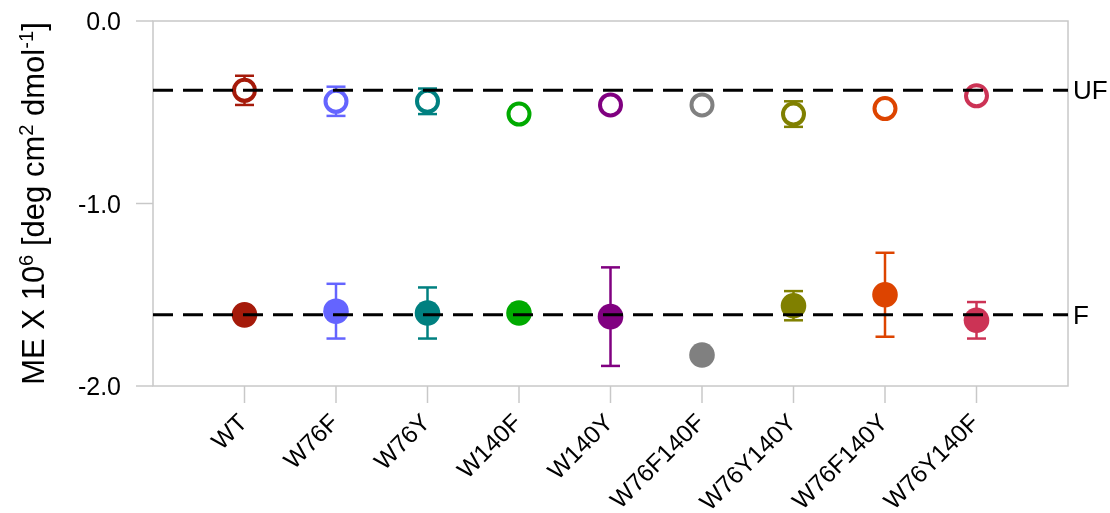 Image resolution: width=1110 pixels, height=513 pixels. I want to click on y-tick-label: 0.0, so click(103, 21).